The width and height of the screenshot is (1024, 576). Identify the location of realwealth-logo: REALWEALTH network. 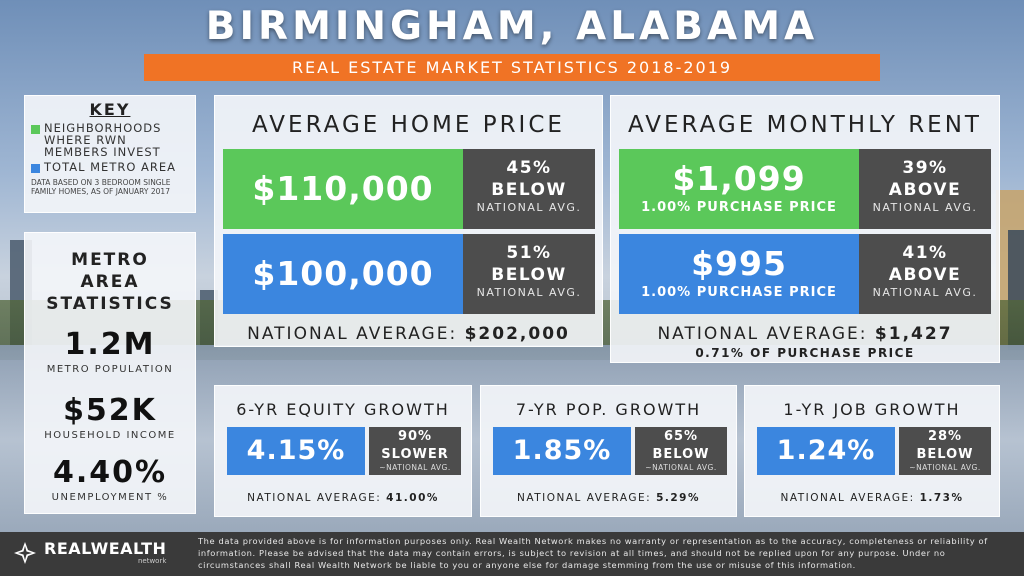
(89, 553).